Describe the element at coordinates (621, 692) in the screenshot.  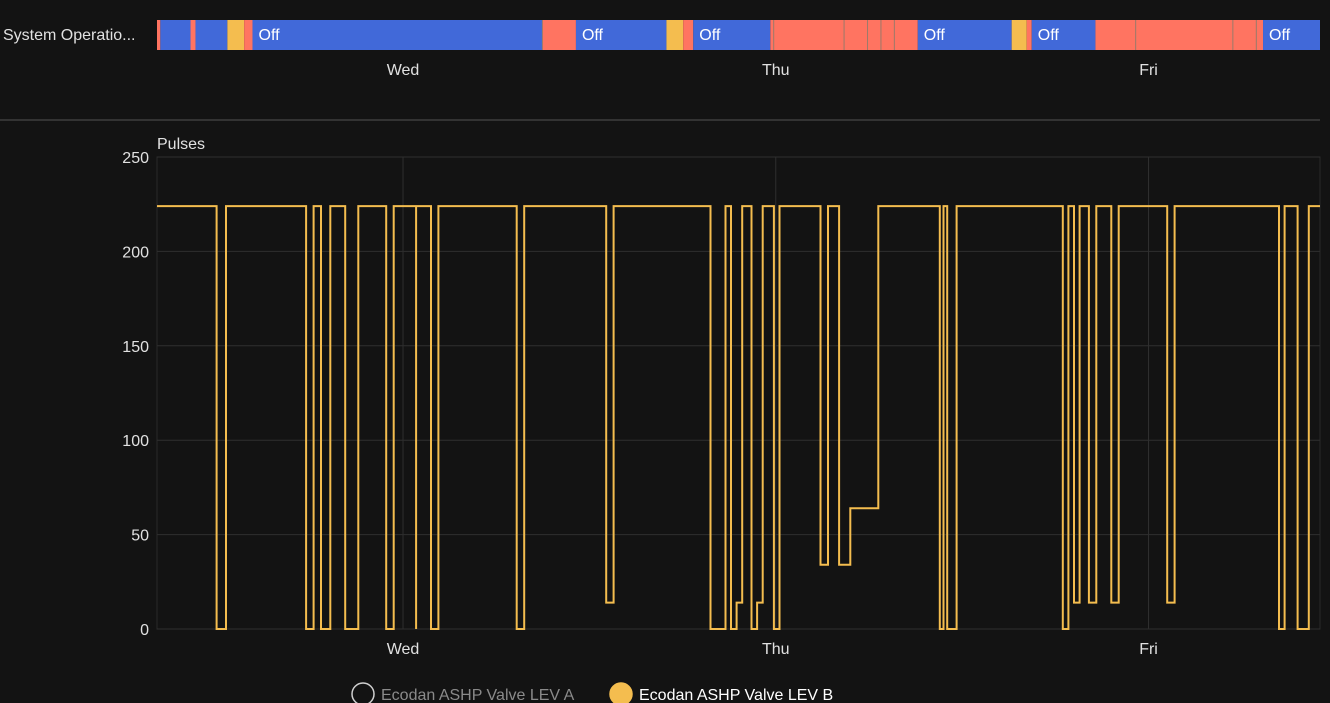
I see `legend-marker-lev-b` at that location.